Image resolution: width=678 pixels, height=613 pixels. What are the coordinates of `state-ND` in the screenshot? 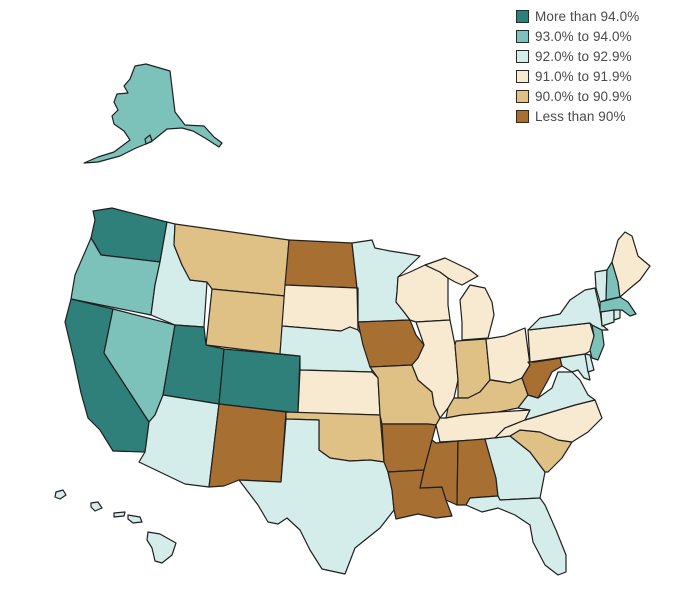 It's located at (321, 264).